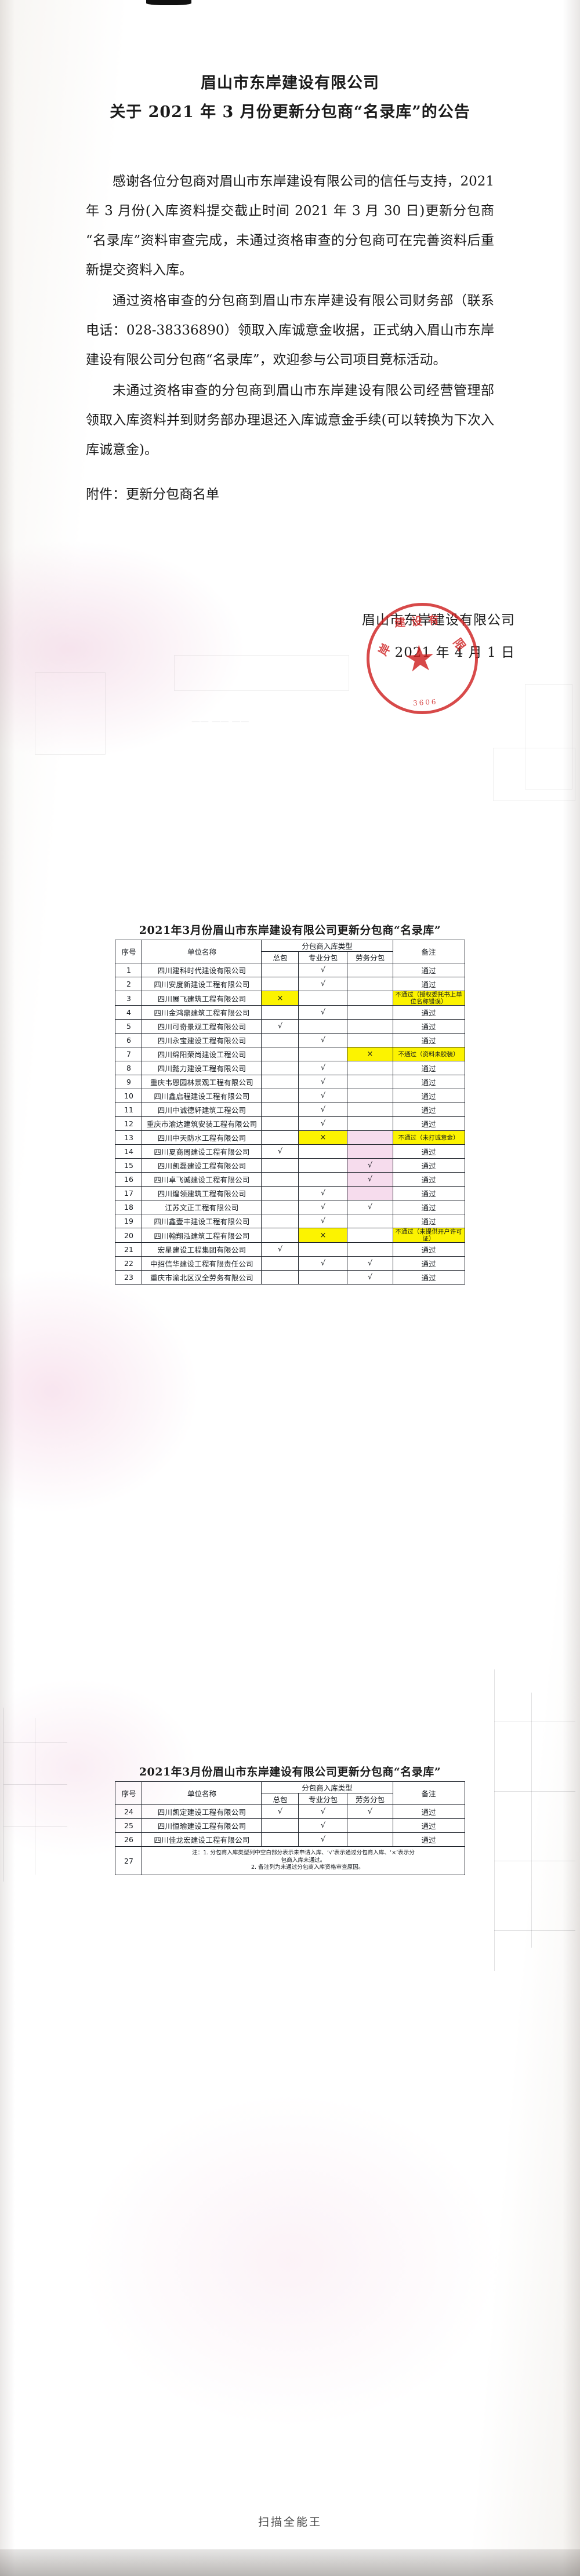 Image resolution: width=580 pixels, height=2576 pixels. I want to click on table-row: 17 四川煌领建筑工程有限公司 √ 通过, so click(290, 1193).